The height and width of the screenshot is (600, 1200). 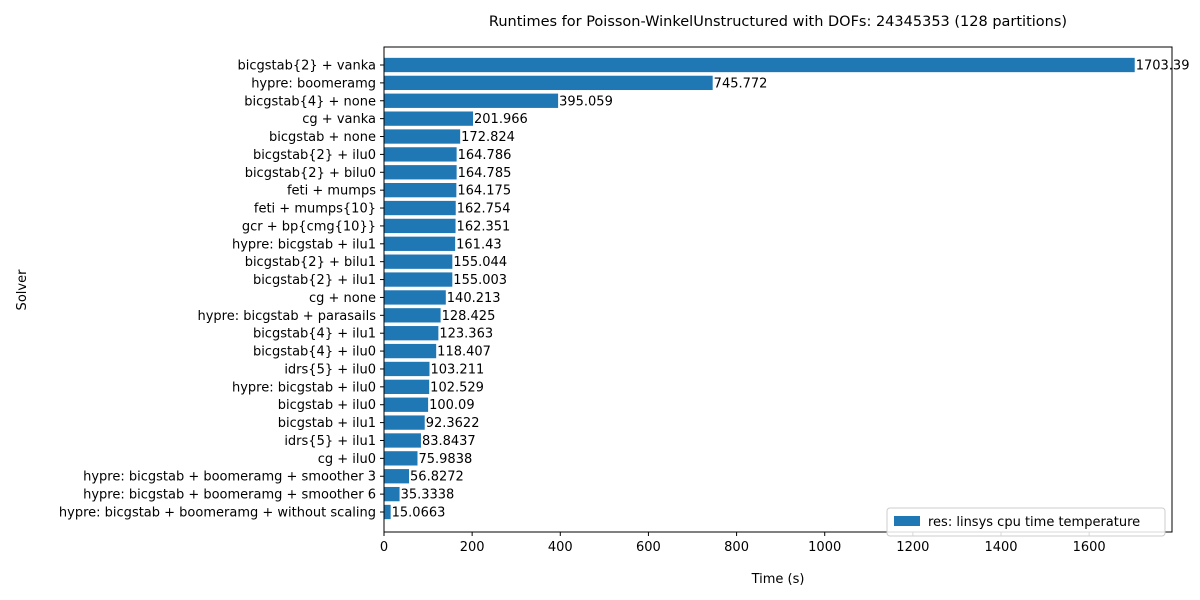 What do you see at coordinates (824, 547) in the screenshot?
I see `x-tick-label: 1000` at bounding box center [824, 547].